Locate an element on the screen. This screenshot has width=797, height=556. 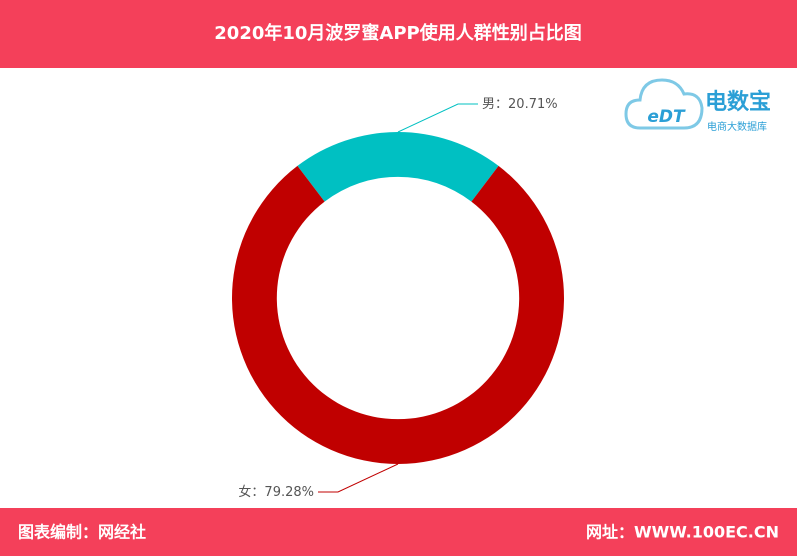
footer-right: 网址：WWW.100EC.CN is located at coordinates (682, 532).